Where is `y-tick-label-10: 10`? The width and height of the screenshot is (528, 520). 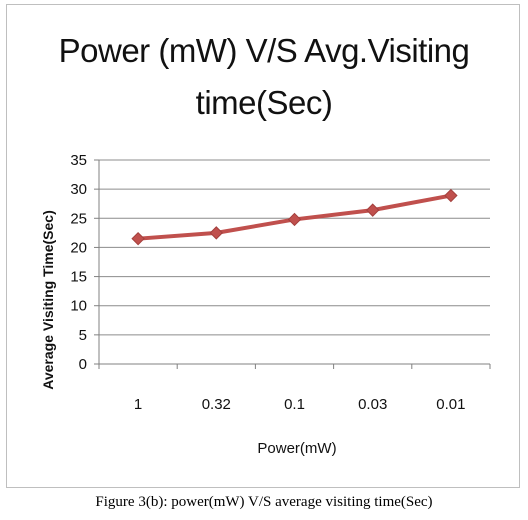
y-tick-label-10: 10 is located at coordinates (78, 306).